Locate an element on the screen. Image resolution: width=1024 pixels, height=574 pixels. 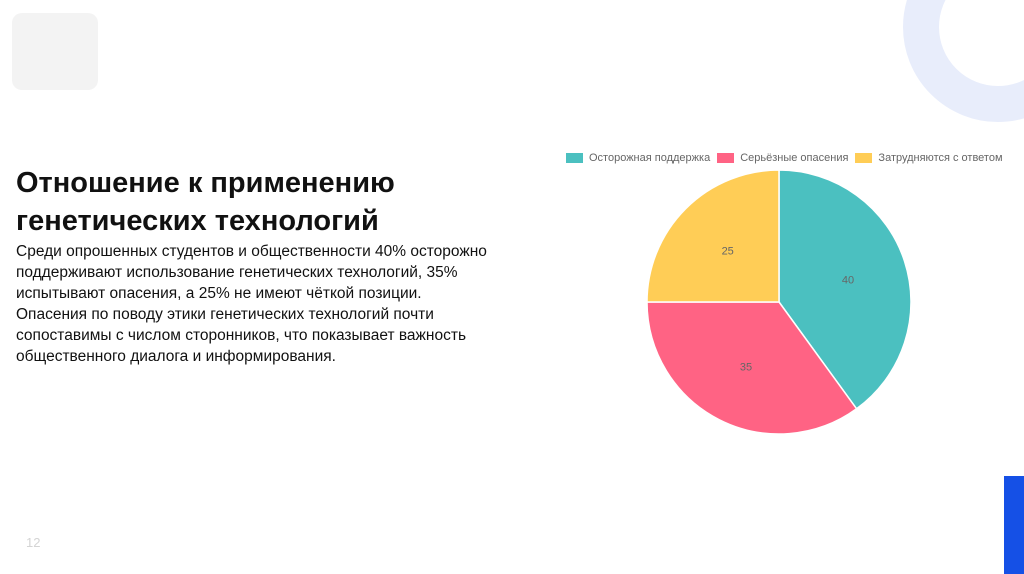
legend-item-support: Осторожная поддержка is located at coordinates (638, 158).